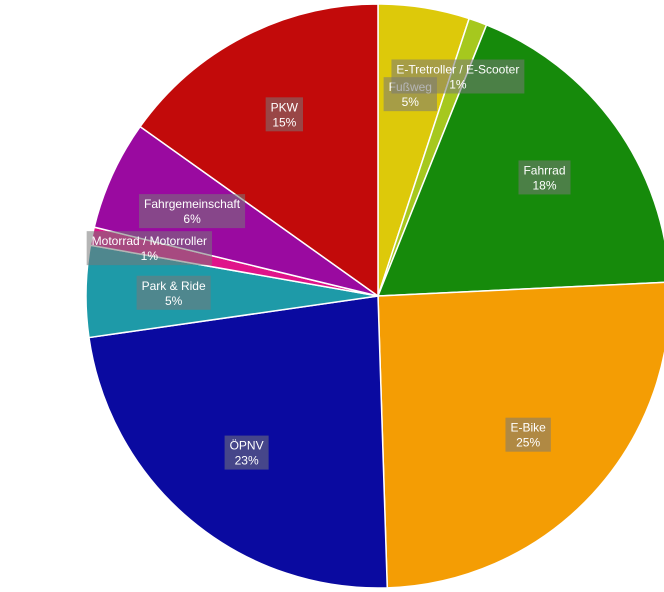 This screenshot has height=592, width=664. What do you see at coordinates (528, 443) in the screenshot?
I see `pie-label-value: 25%` at bounding box center [528, 443].